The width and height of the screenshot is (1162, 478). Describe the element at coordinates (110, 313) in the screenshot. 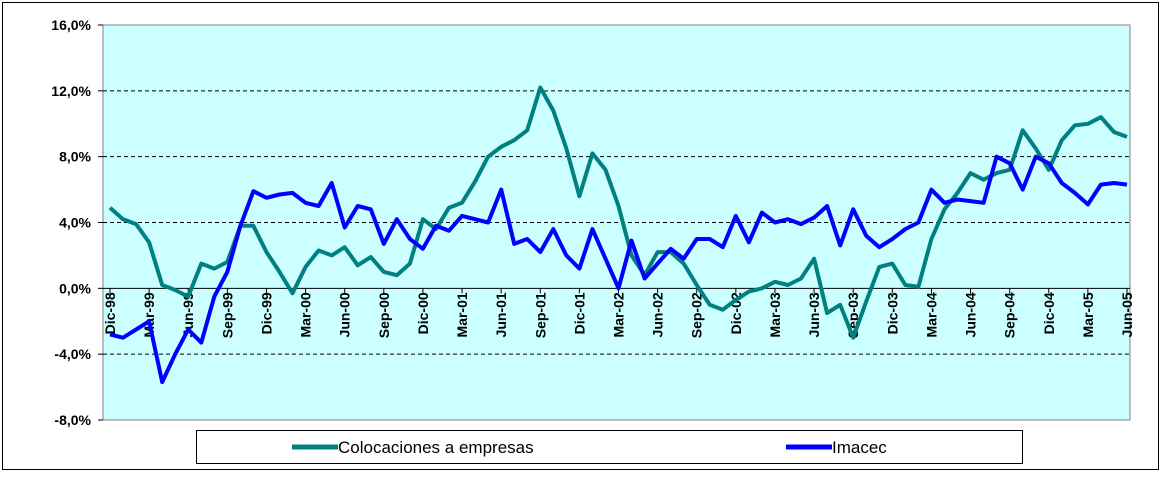

I see `x-tick-label: Dic-98` at that location.